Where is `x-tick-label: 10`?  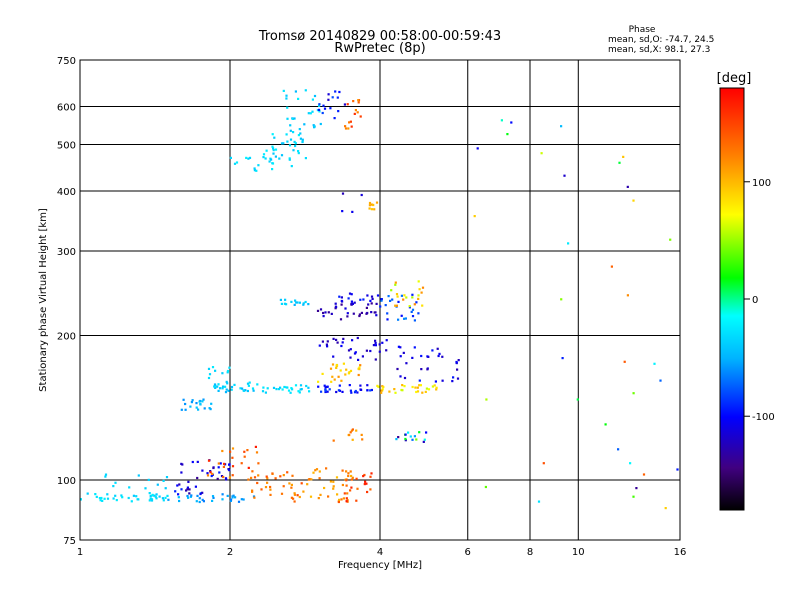 x-tick-label: 10 is located at coordinates (578, 552).